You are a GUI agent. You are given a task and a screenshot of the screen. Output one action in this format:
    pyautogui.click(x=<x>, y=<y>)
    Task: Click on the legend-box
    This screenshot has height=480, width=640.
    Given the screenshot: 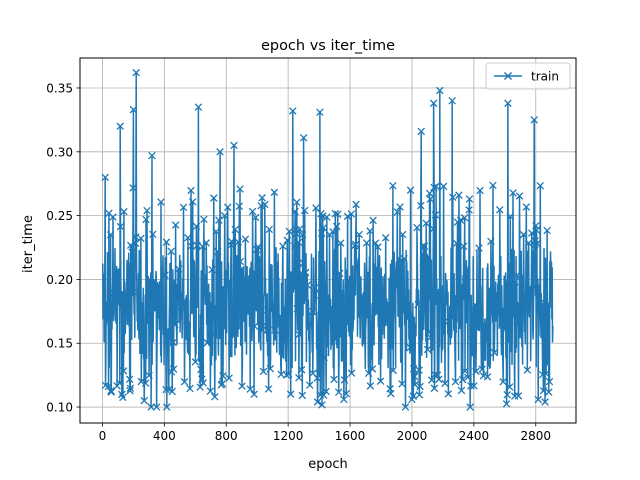 What is the action you would take?
    pyautogui.click(x=528, y=76)
    